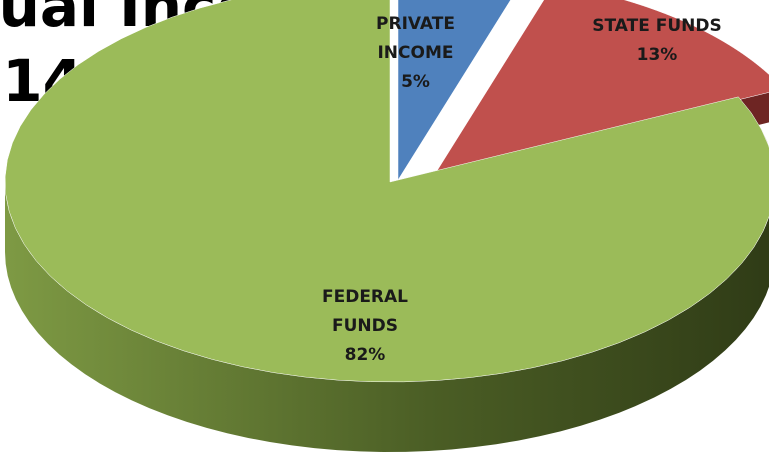 Image resolution: width=769 pixels, height=475 pixels. What do you see at coordinates (365, 311) in the screenshot?
I see `slice-label: FEDERAL FUNDS` at bounding box center [365, 311].